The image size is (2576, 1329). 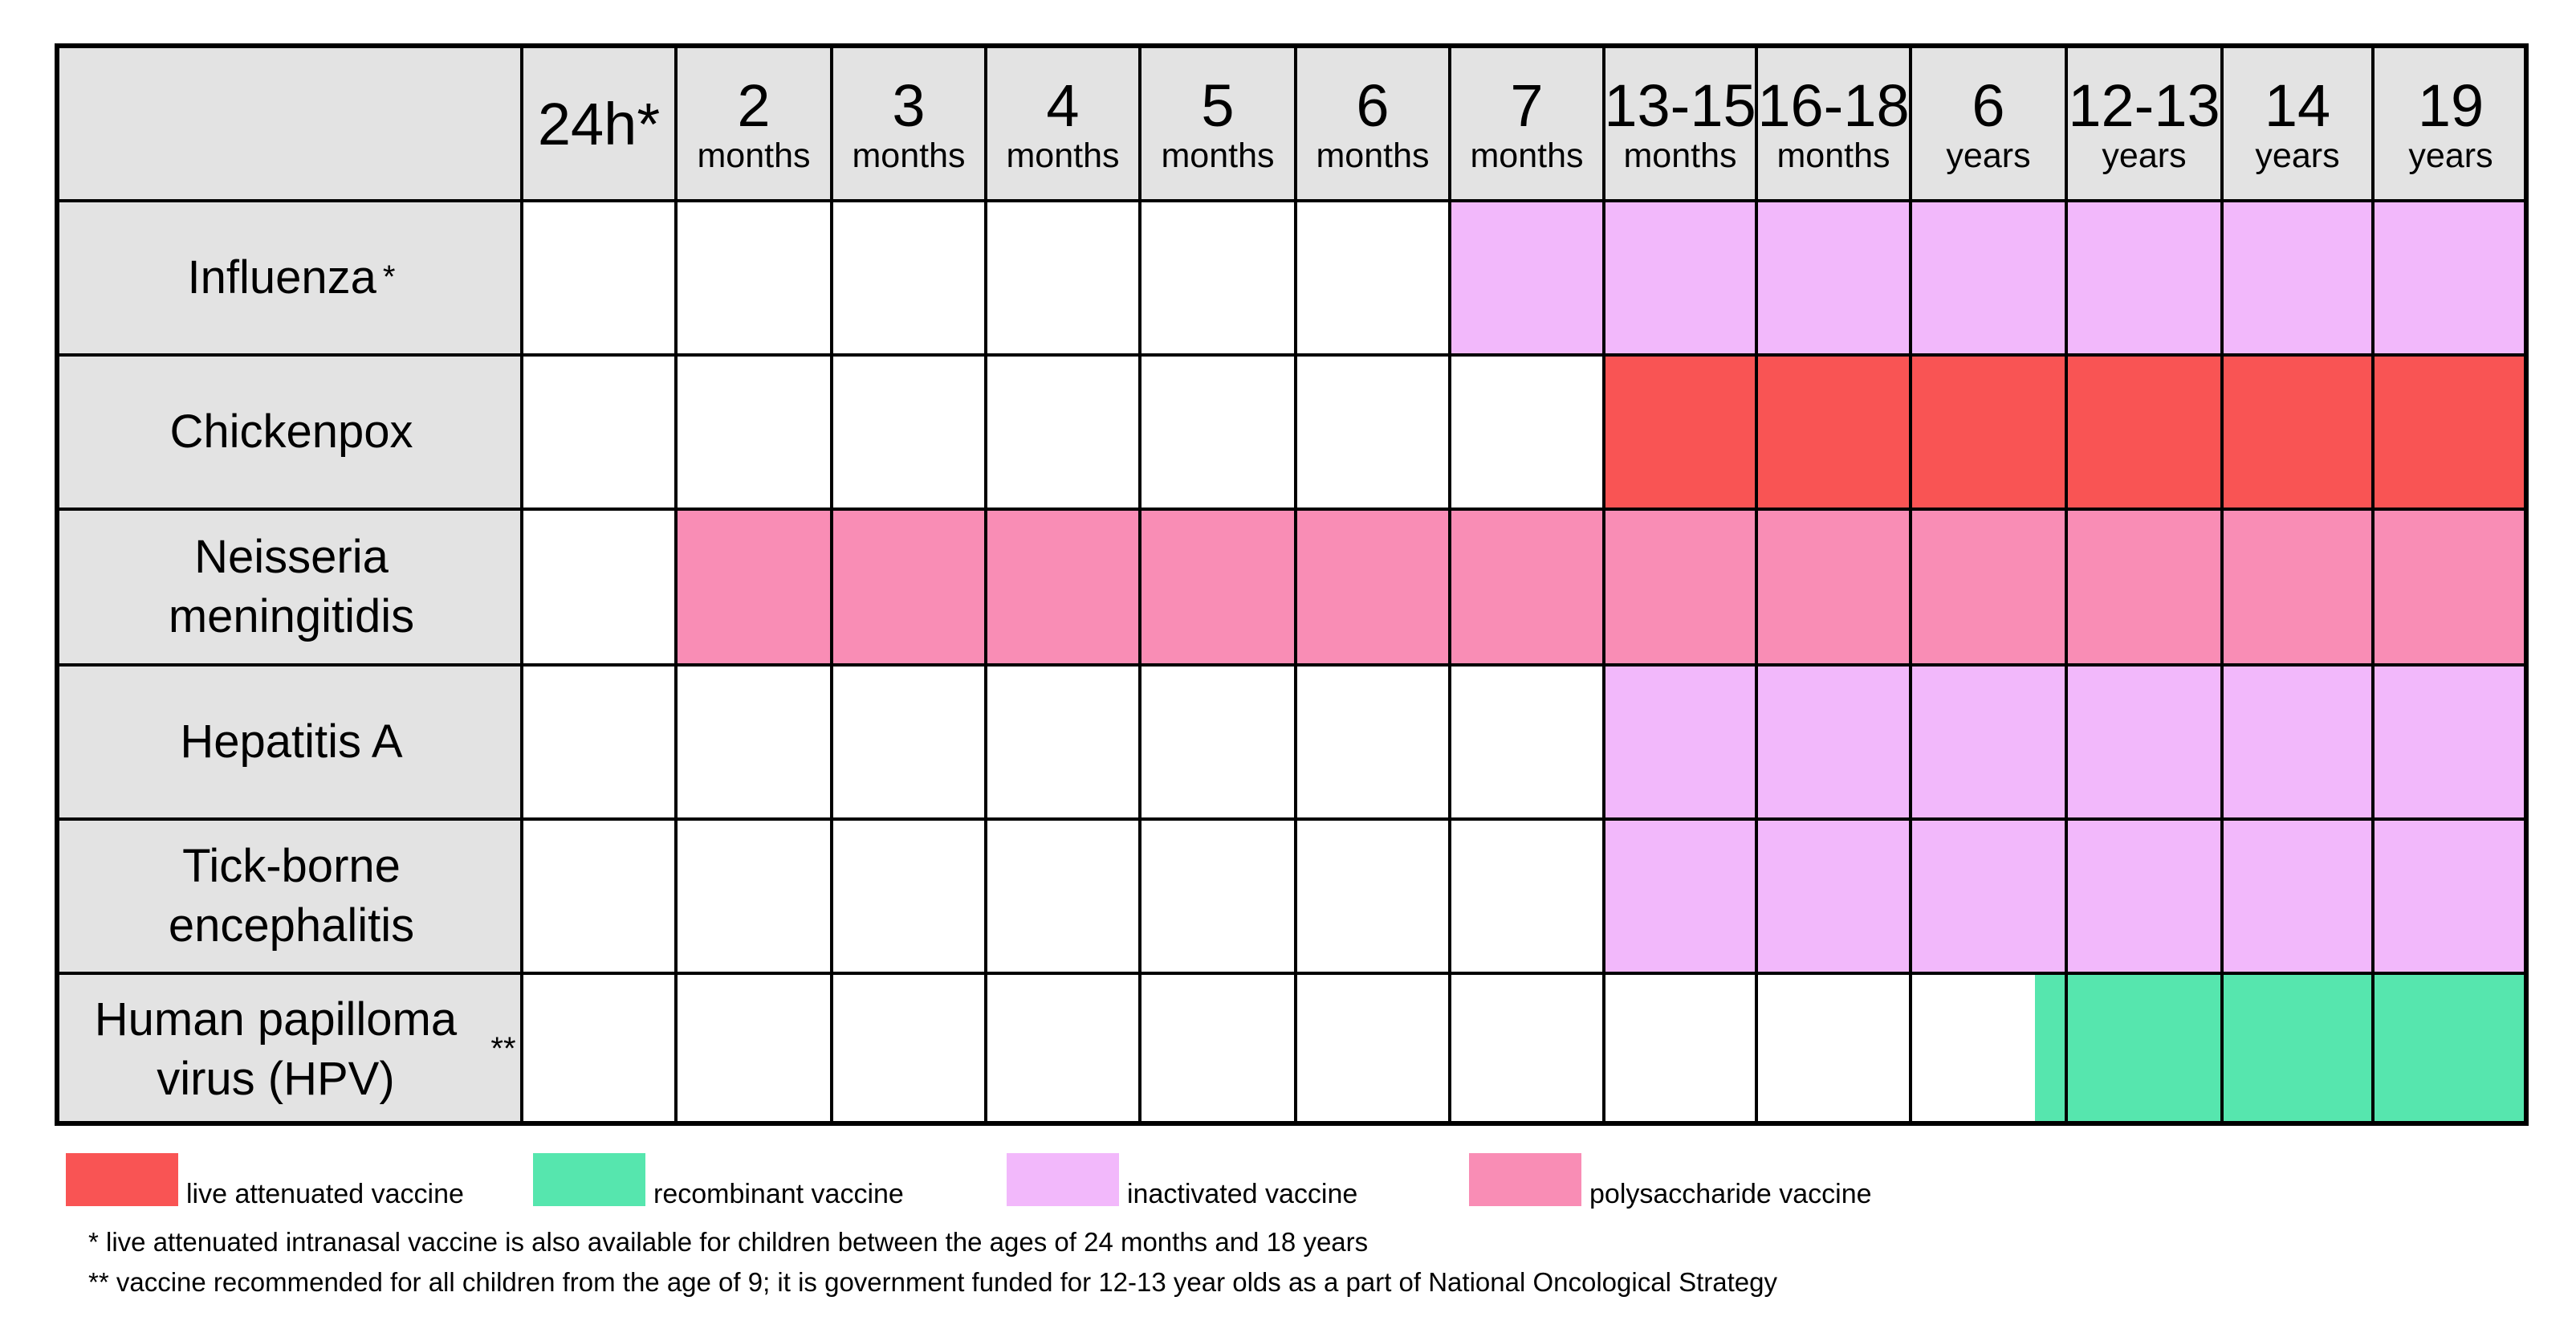 I want to click on age-value: 3, so click(x=909, y=105).